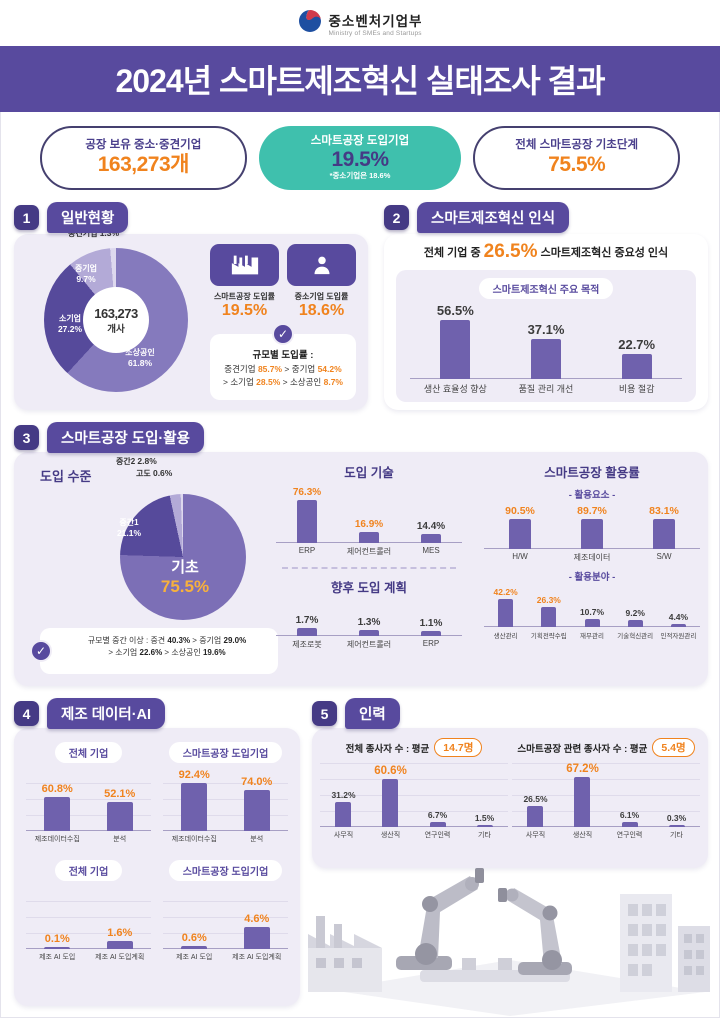  What do you see at coordinates (86, 278) in the screenshot?
I see `slice-value: 9.7%` at bounding box center [86, 278].